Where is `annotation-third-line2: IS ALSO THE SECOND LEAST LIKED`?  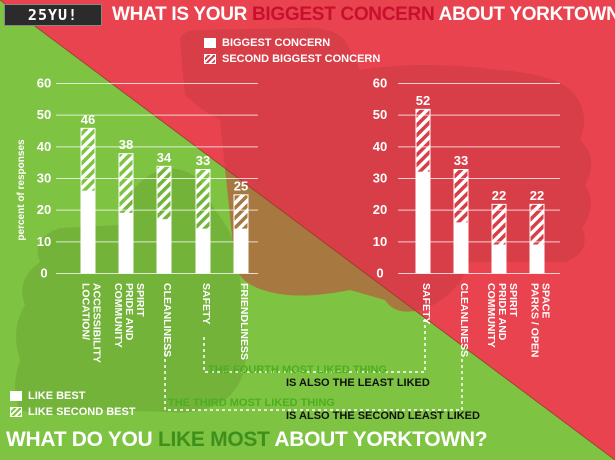 annotation-third-line2: IS ALSO THE SECOND LEAST LIKED is located at coordinates (383, 416).